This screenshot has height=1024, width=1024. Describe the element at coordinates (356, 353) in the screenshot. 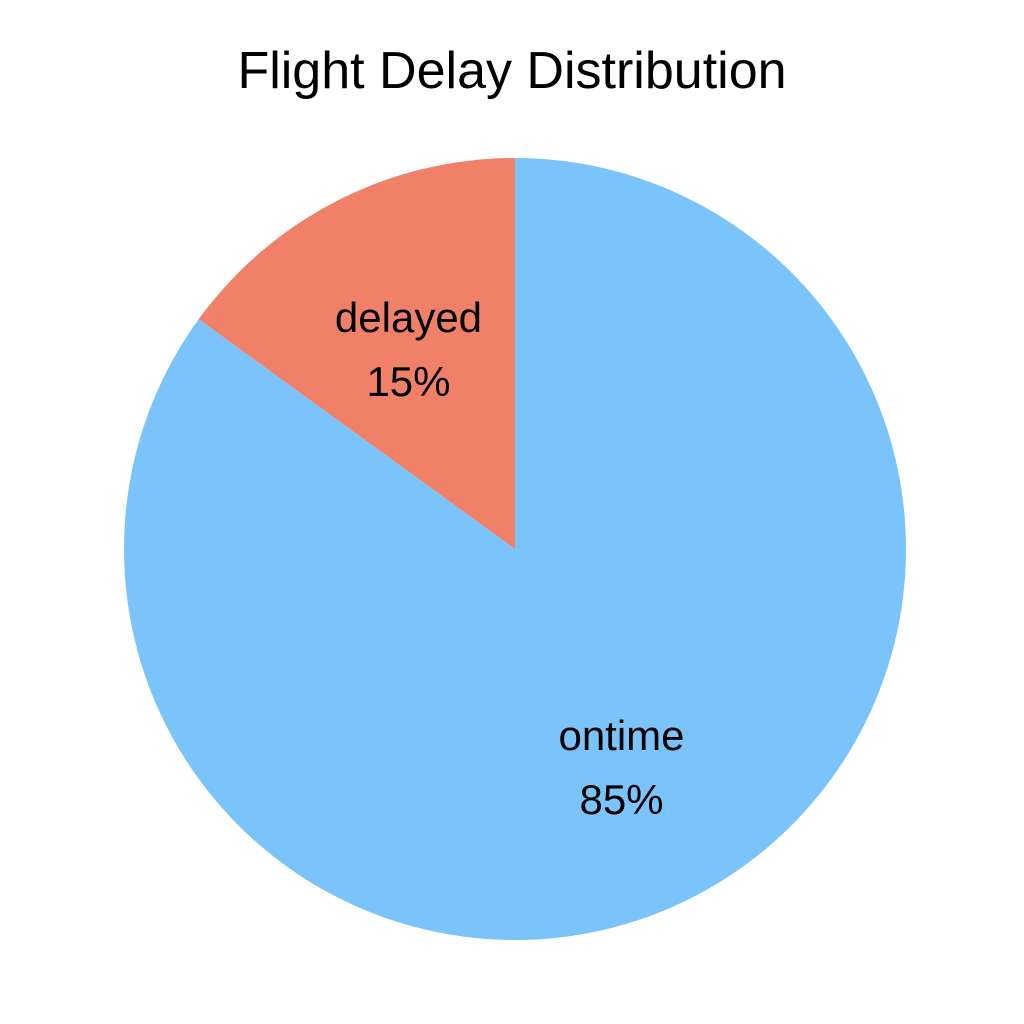

I see `pie-slice-delayed` at that location.